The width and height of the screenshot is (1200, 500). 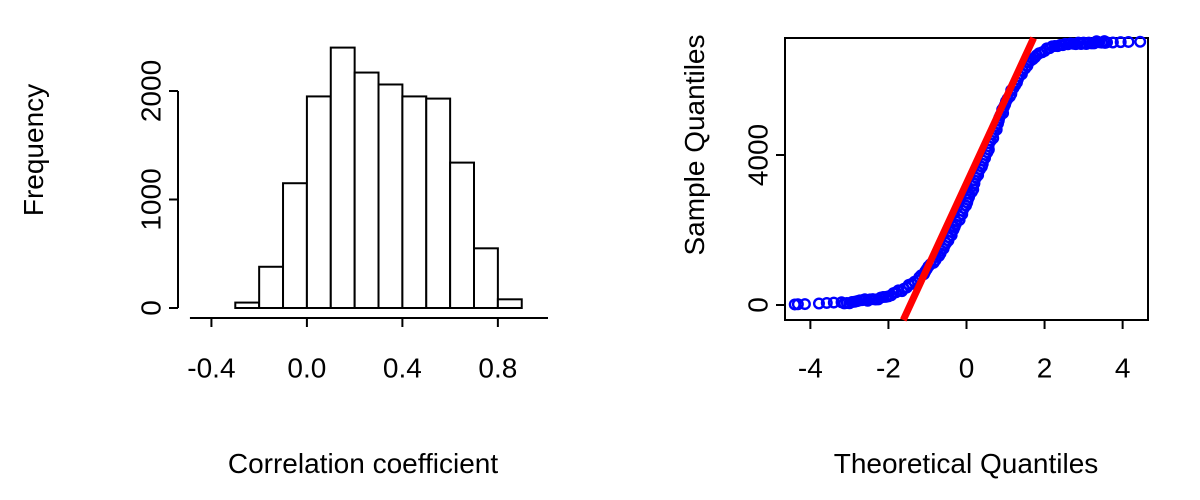 What do you see at coordinates (968, 179) in the screenshot?
I see `qq-reference-line` at bounding box center [968, 179].